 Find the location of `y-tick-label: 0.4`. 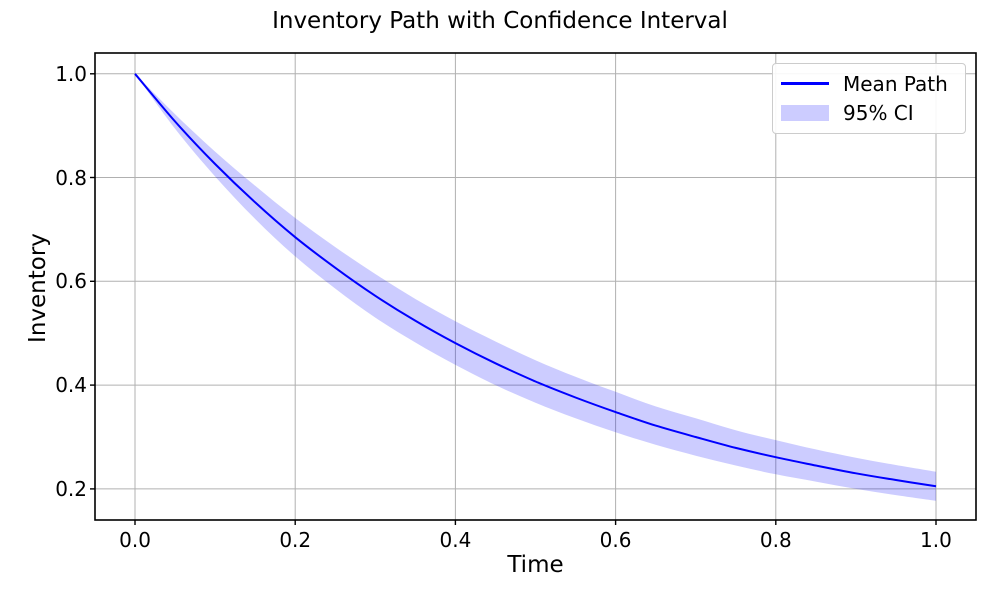

y-tick-label: 0.4 is located at coordinates (71, 385).